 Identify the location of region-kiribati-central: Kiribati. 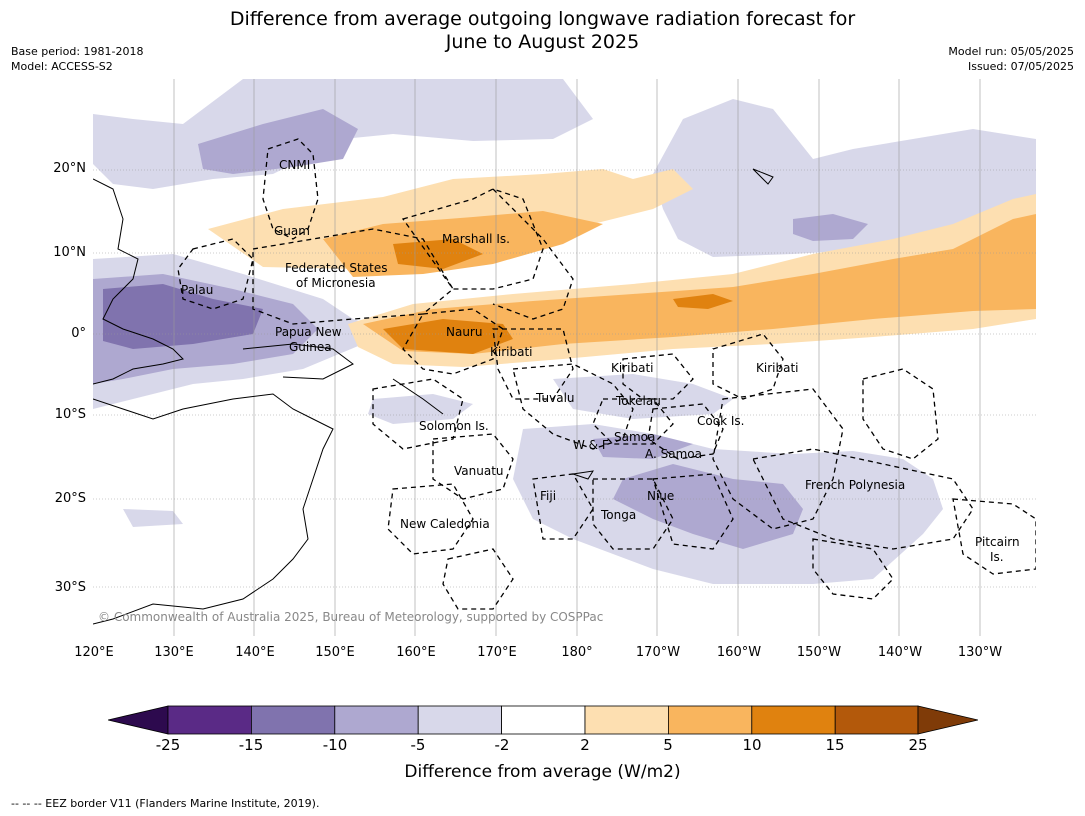
(632, 368).